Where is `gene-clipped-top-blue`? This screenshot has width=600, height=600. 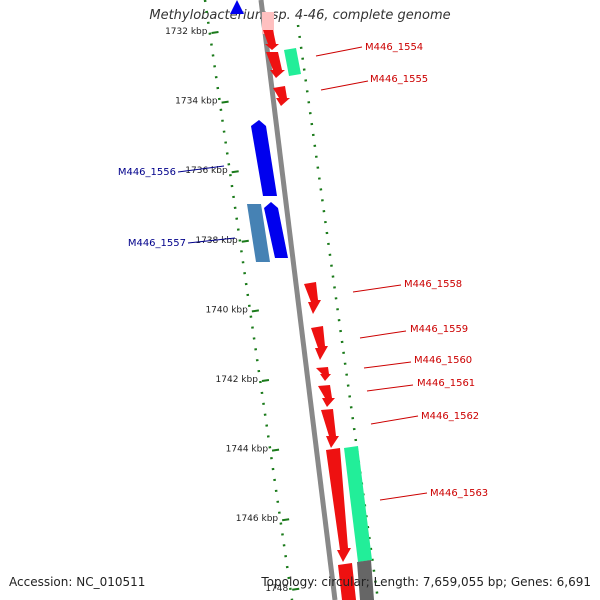 gene-clipped-top-blue is located at coordinates (237, 7).